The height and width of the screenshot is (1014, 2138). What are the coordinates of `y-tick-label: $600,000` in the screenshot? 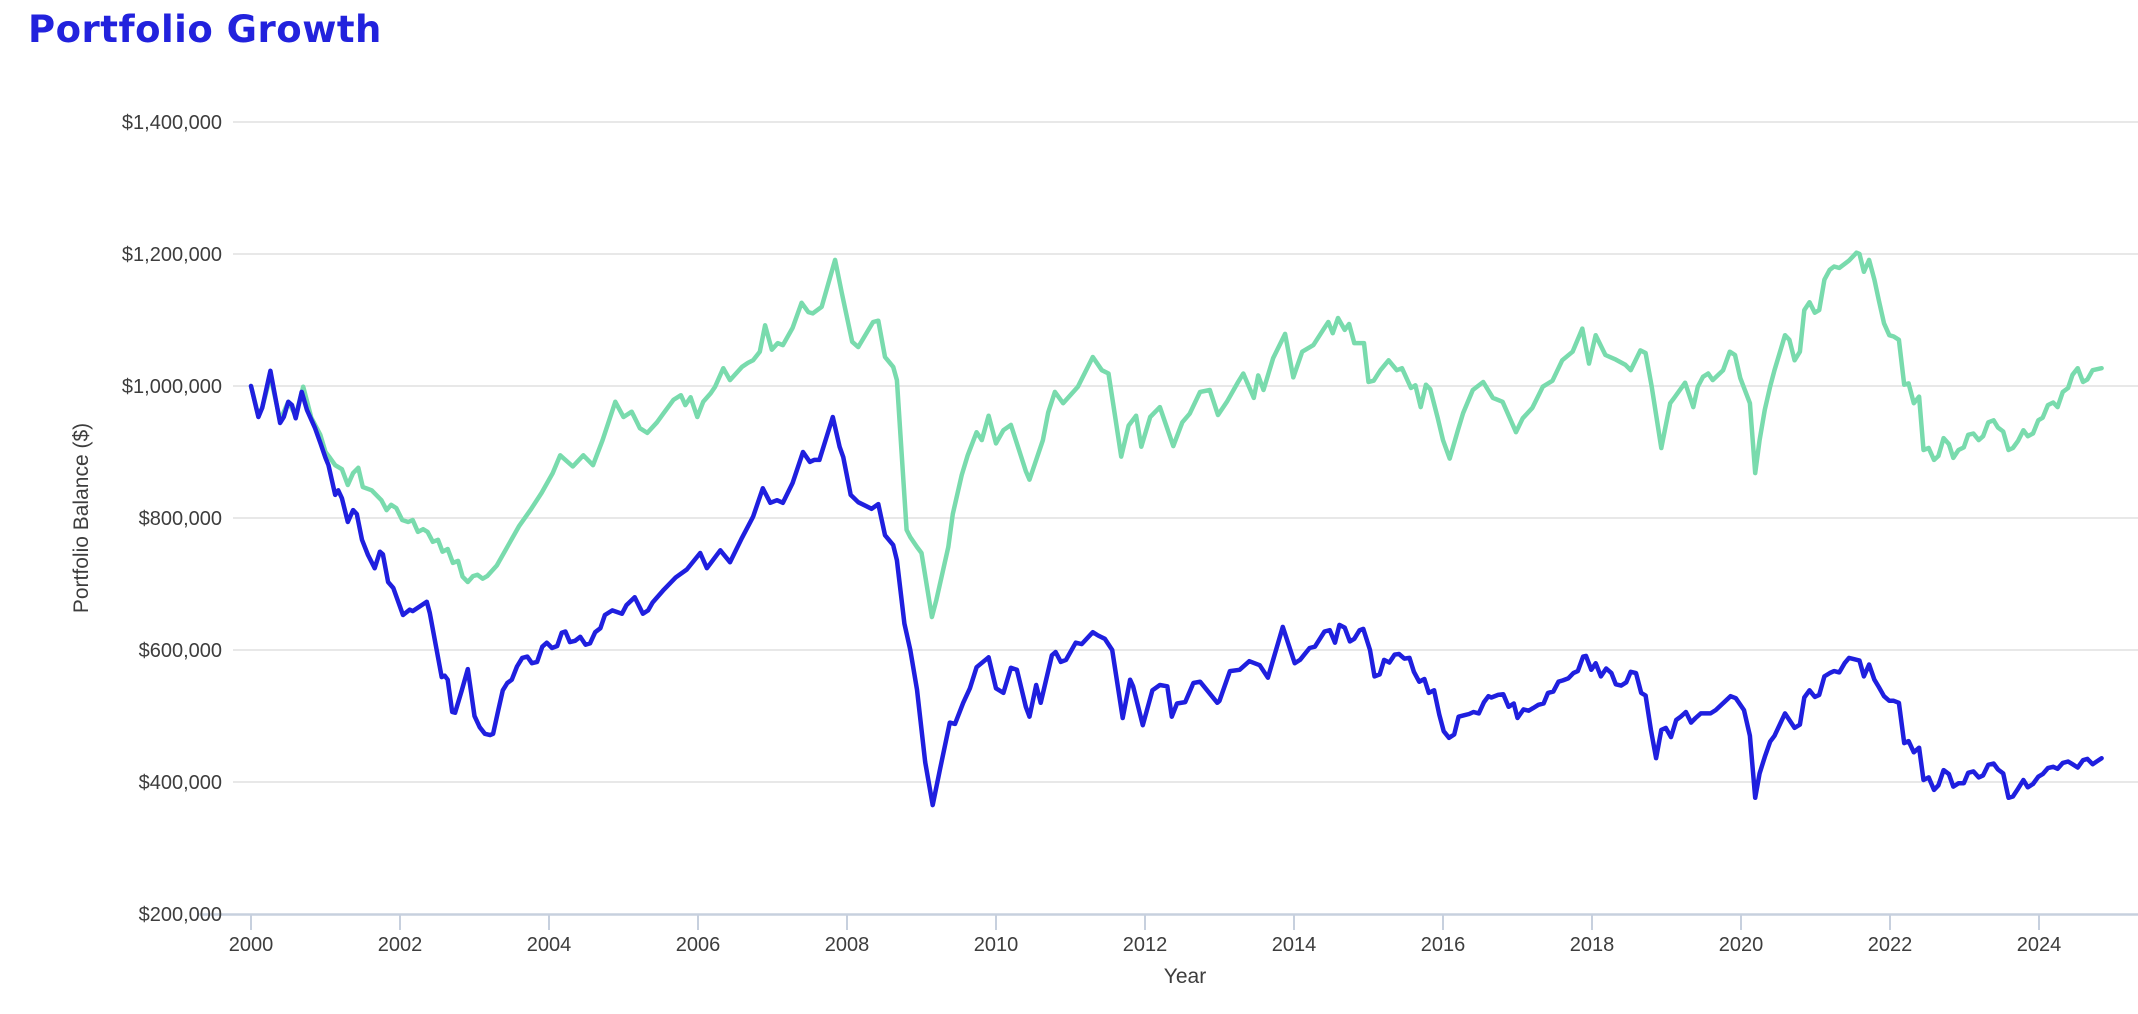 It's located at (180, 651).